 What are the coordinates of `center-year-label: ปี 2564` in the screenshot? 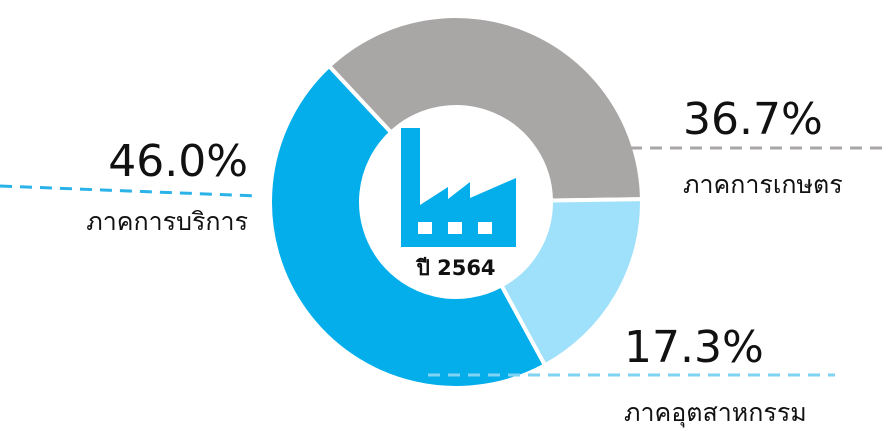 It's located at (455, 268).